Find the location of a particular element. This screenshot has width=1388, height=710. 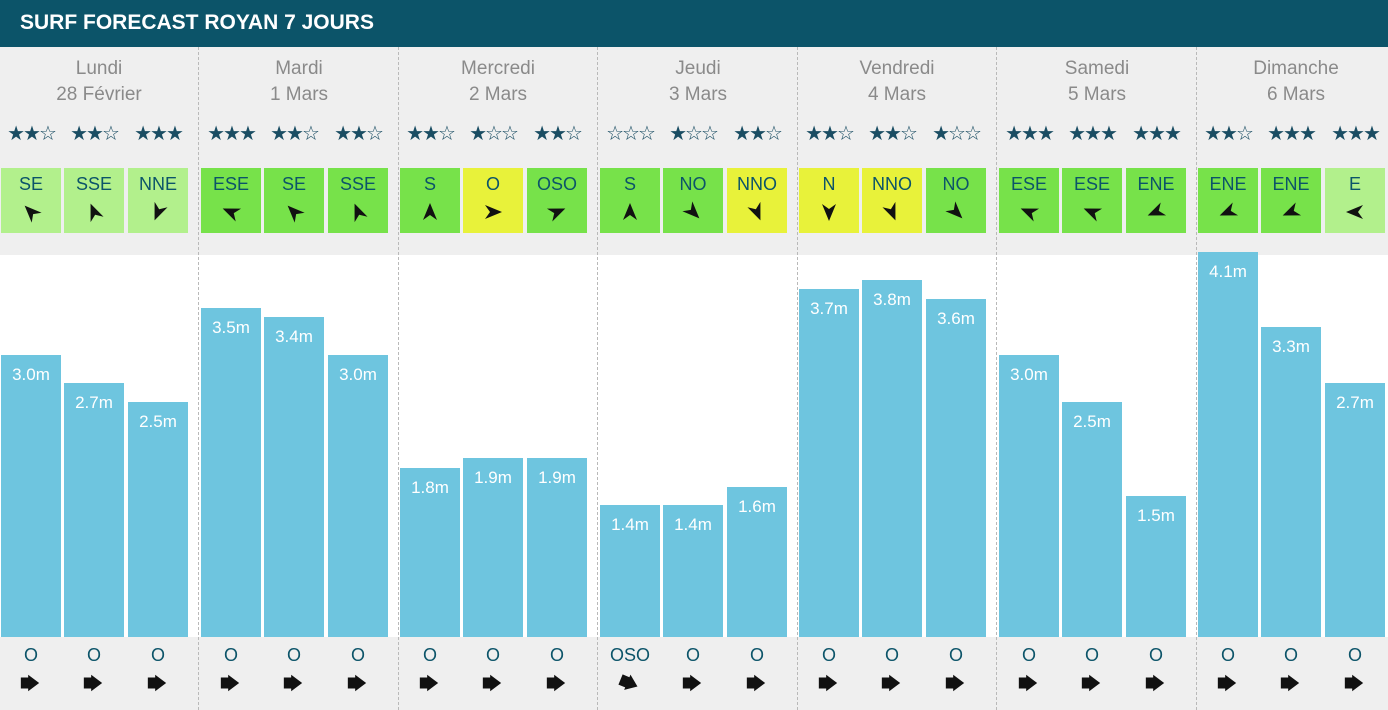

page-title: SURF FORECAST ROYAN 7 JOURS is located at coordinates (197, 22).